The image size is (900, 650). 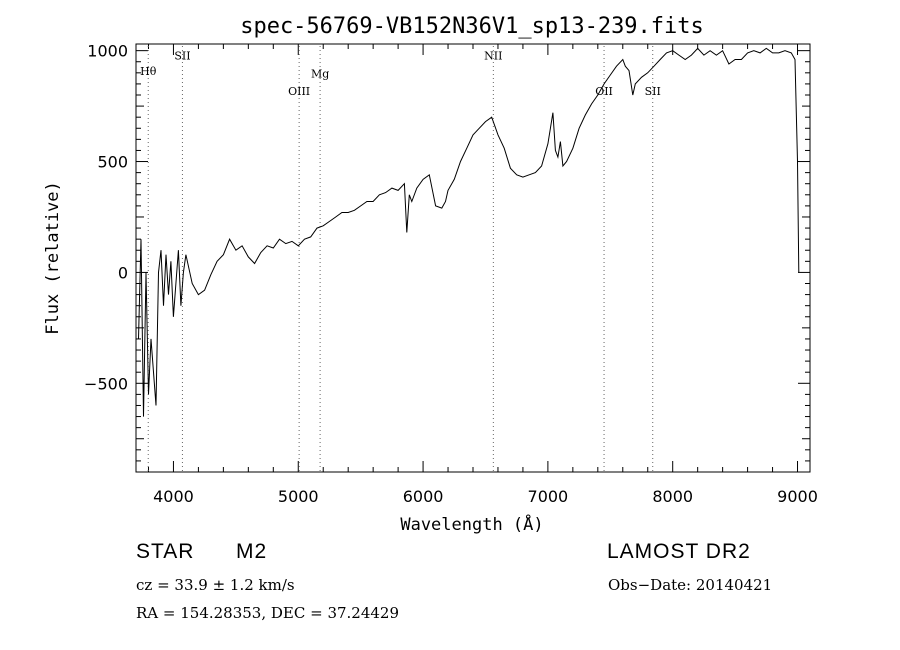 What do you see at coordinates (106, 383) in the screenshot?
I see `y-tick-label: −500` at bounding box center [106, 383].